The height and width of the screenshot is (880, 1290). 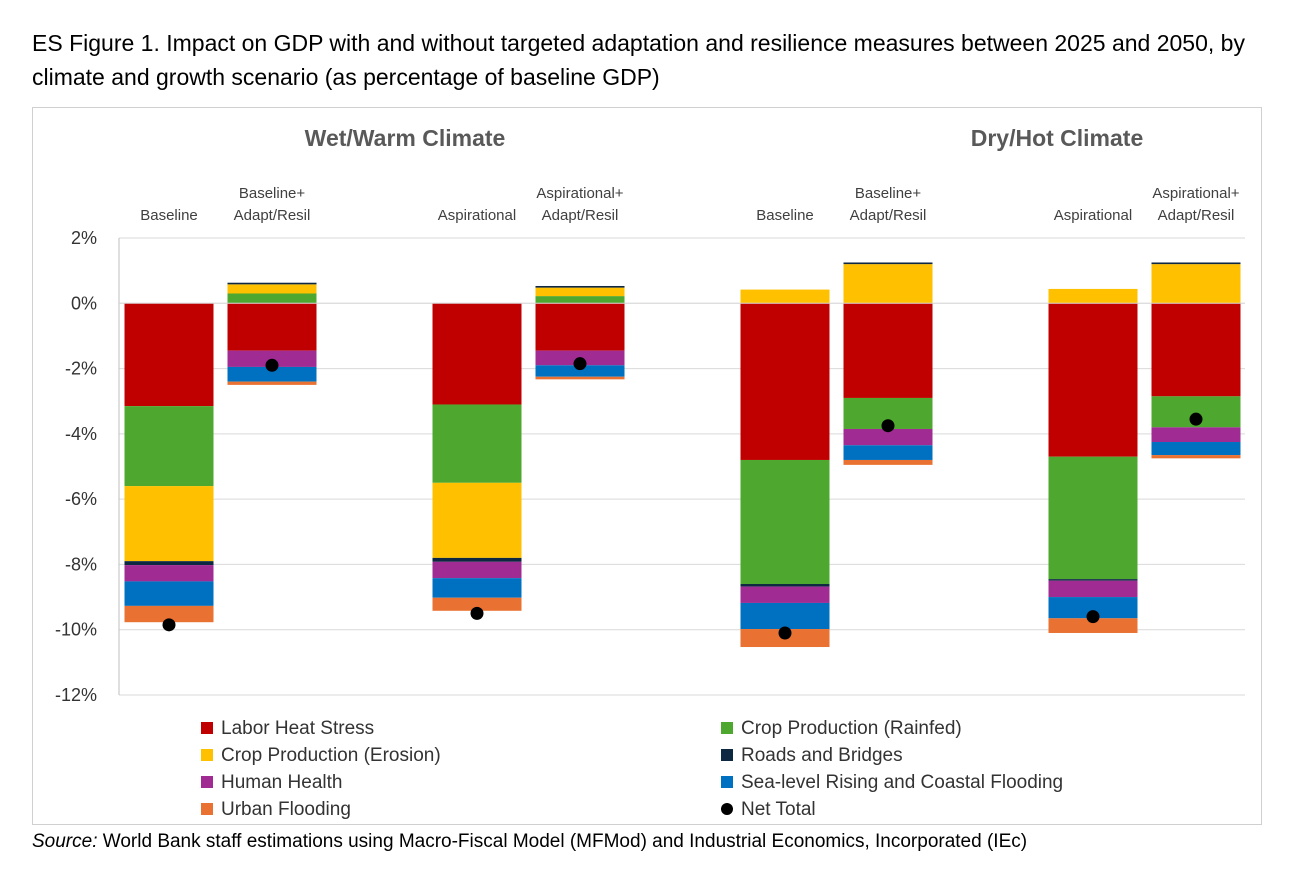 I want to click on y-tick-label: -6%, so click(x=81, y=499).